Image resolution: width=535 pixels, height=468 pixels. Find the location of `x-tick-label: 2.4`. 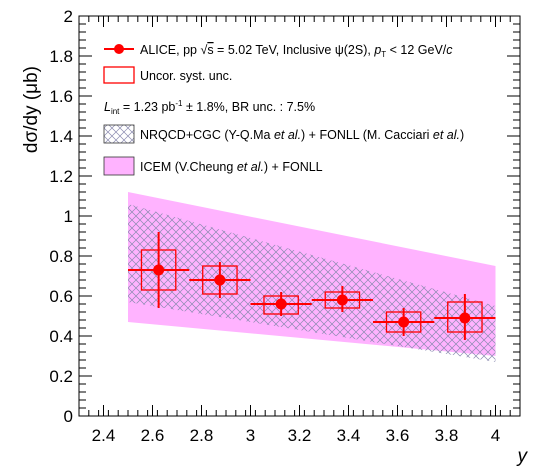

x-tick-label: 2.4 is located at coordinates (104, 435).